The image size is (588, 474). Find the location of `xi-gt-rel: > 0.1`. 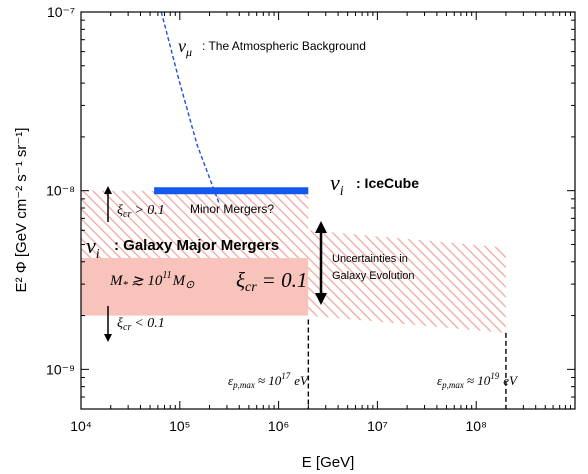

xi-gt-rel: > 0.1 is located at coordinates (149, 210).